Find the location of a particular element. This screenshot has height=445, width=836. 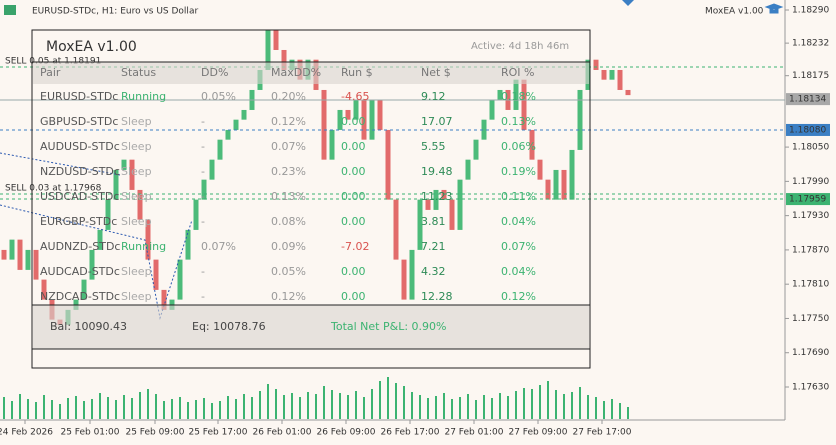

price-label: 1.17750 is located at coordinates (810, 319).